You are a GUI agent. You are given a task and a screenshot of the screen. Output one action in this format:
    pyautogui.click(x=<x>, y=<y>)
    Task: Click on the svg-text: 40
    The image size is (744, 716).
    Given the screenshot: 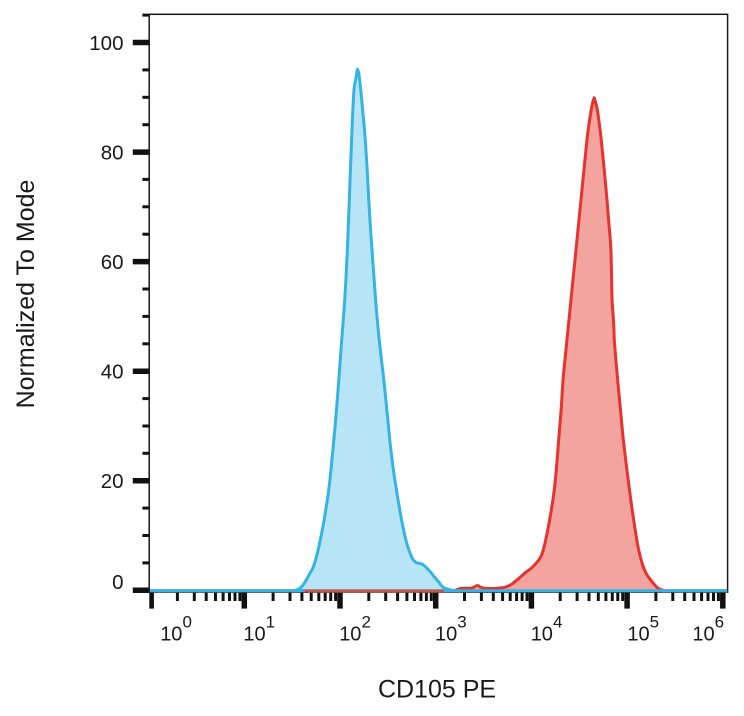 What is the action you would take?
    pyautogui.click(x=112, y=372)
    